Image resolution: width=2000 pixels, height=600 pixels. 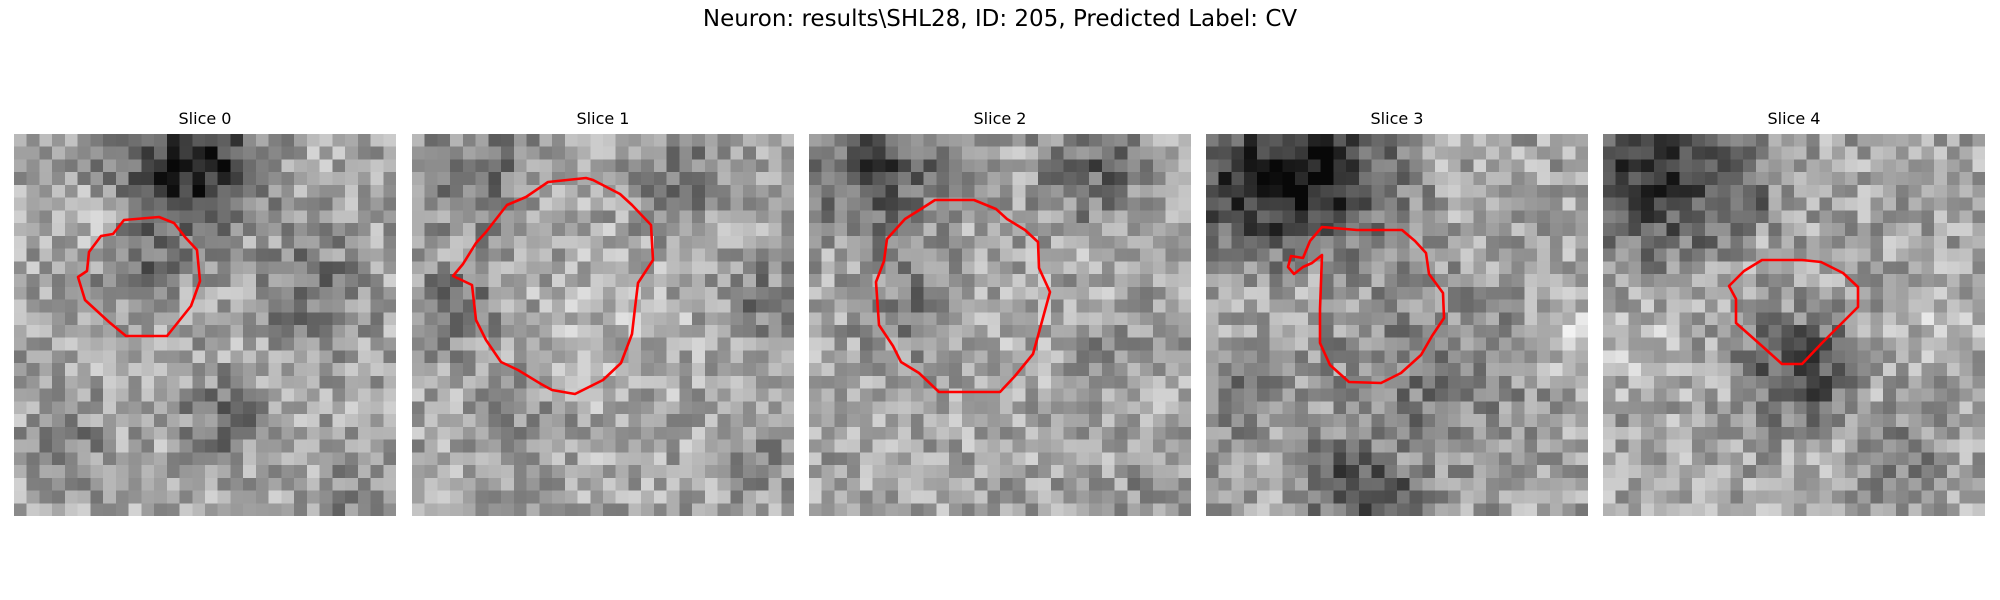 I want to click on slice-panel-2: Slice 2, so click(x=1000, y=312).